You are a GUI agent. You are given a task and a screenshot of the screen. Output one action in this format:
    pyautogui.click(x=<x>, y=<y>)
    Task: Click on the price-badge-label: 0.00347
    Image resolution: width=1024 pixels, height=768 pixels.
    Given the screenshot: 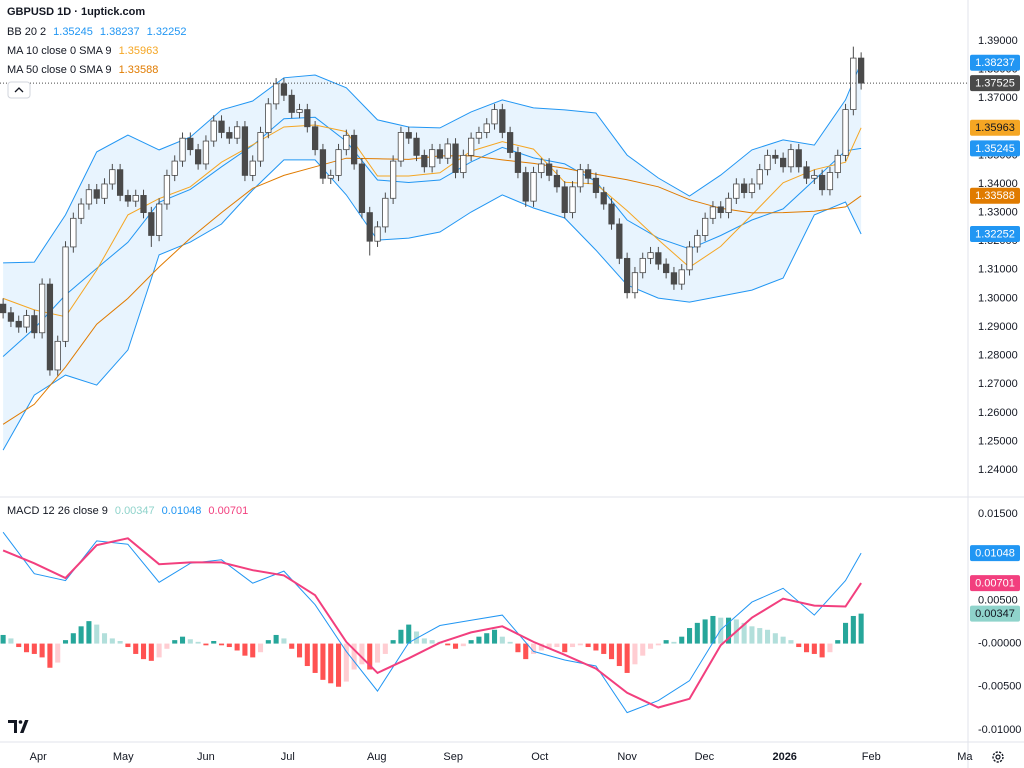 What is the action you would take?
    pyautogui.click(x=995, y=614)
    